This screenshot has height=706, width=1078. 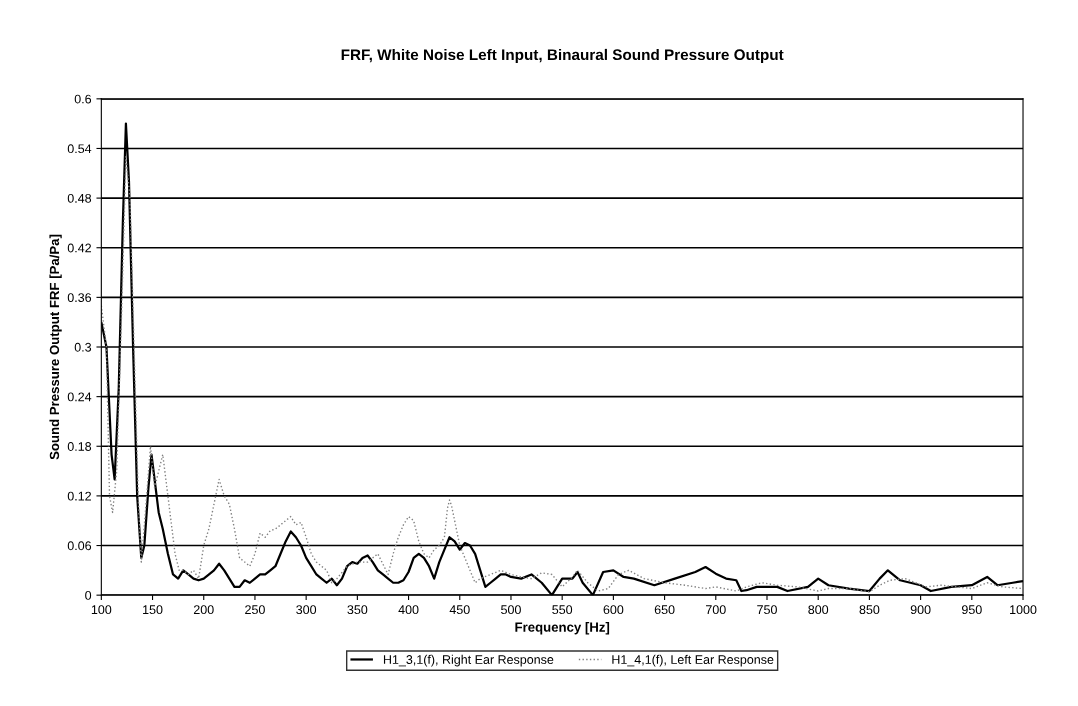 I want to click on y-tick-label: 0.42, so click(x=79, y=248).